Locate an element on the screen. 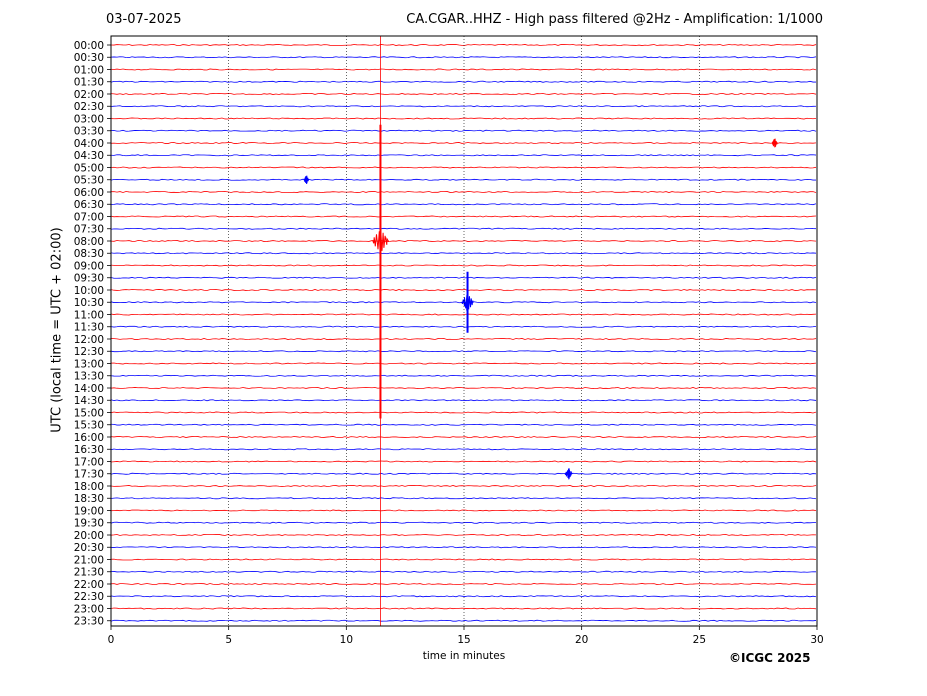 This screenshot has width=927, height=696. y-tick-label: 05:00 is located at coordinates (89, 168).